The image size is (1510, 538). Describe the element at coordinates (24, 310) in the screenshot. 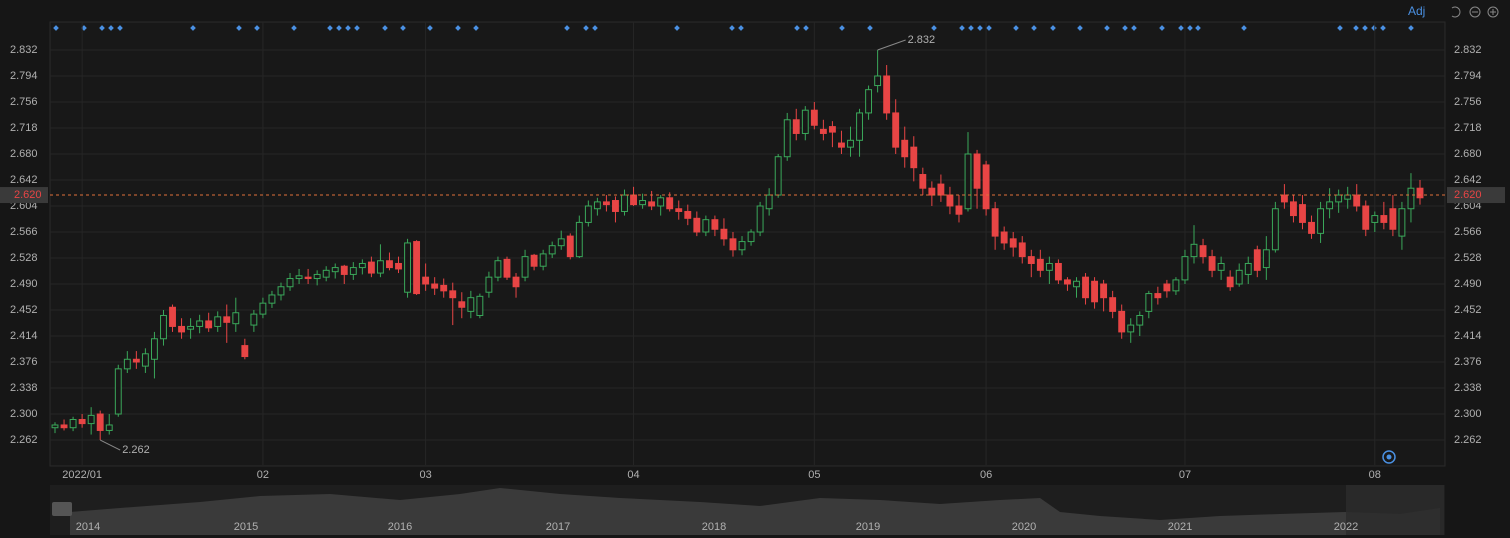

I see `y-tick-label: 2.452` at that location.